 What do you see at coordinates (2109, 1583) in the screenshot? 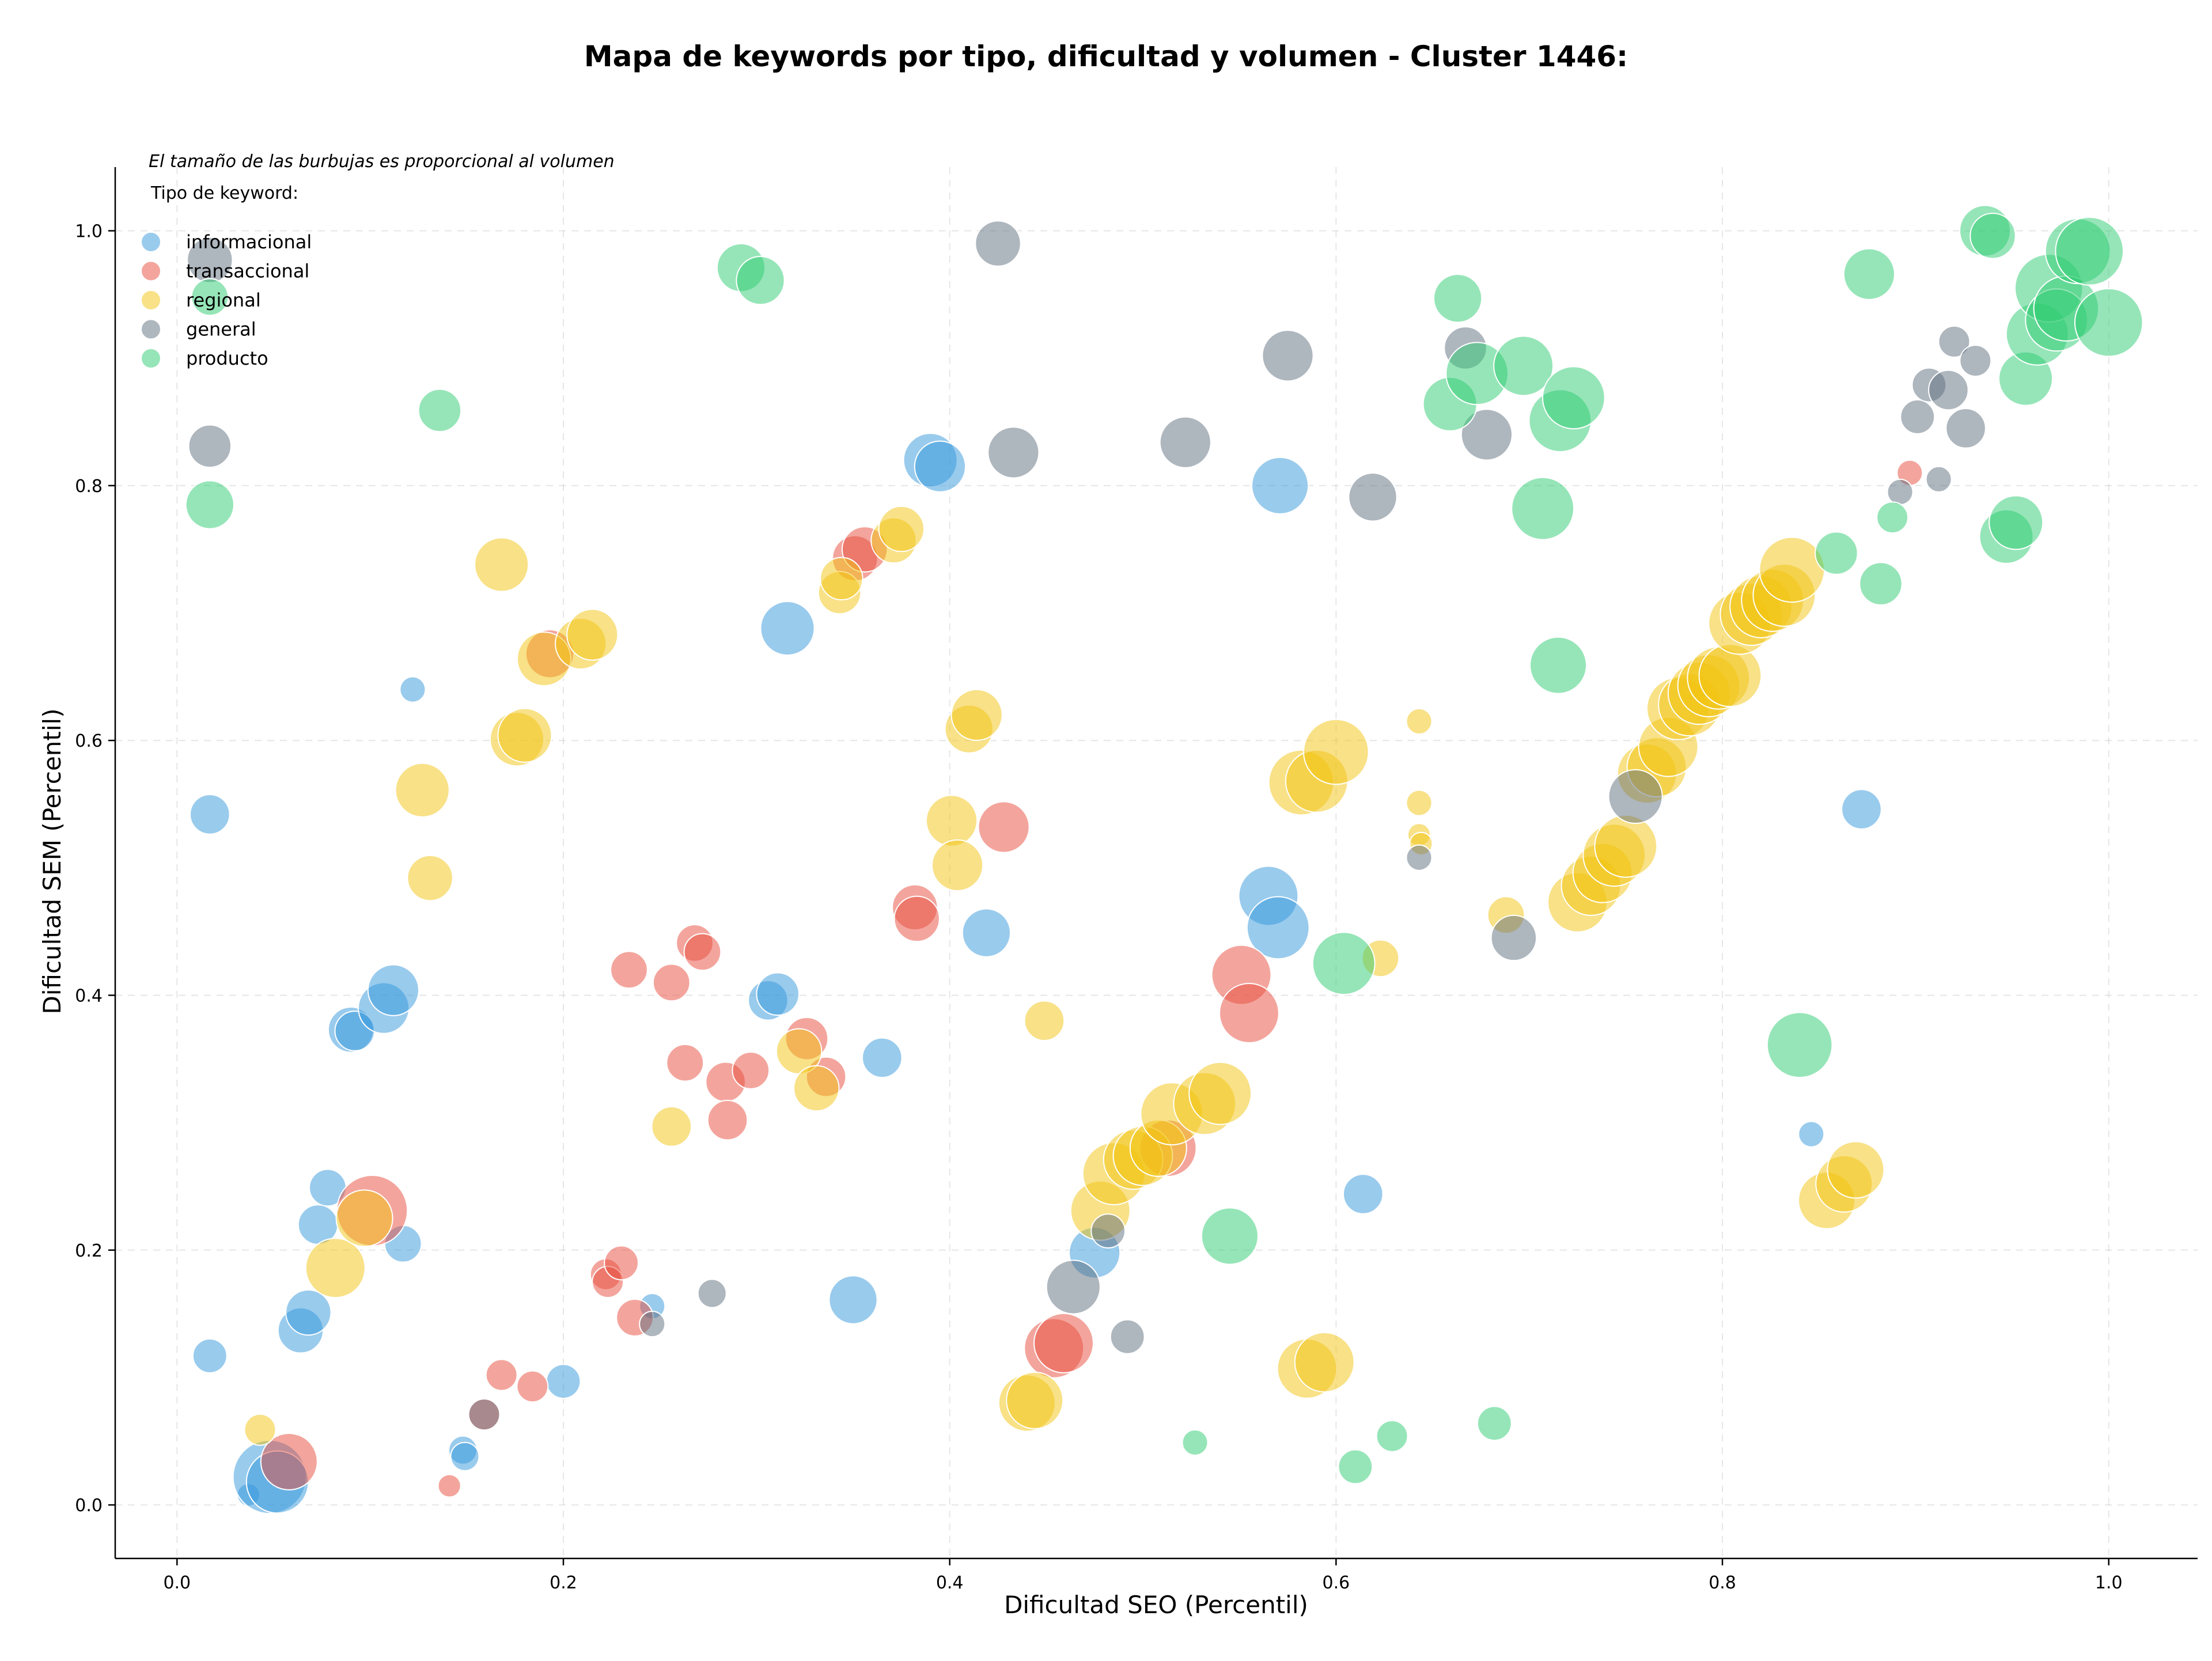
I see `x-tick-label: 1.0` at bounding box center [2109, 1583].